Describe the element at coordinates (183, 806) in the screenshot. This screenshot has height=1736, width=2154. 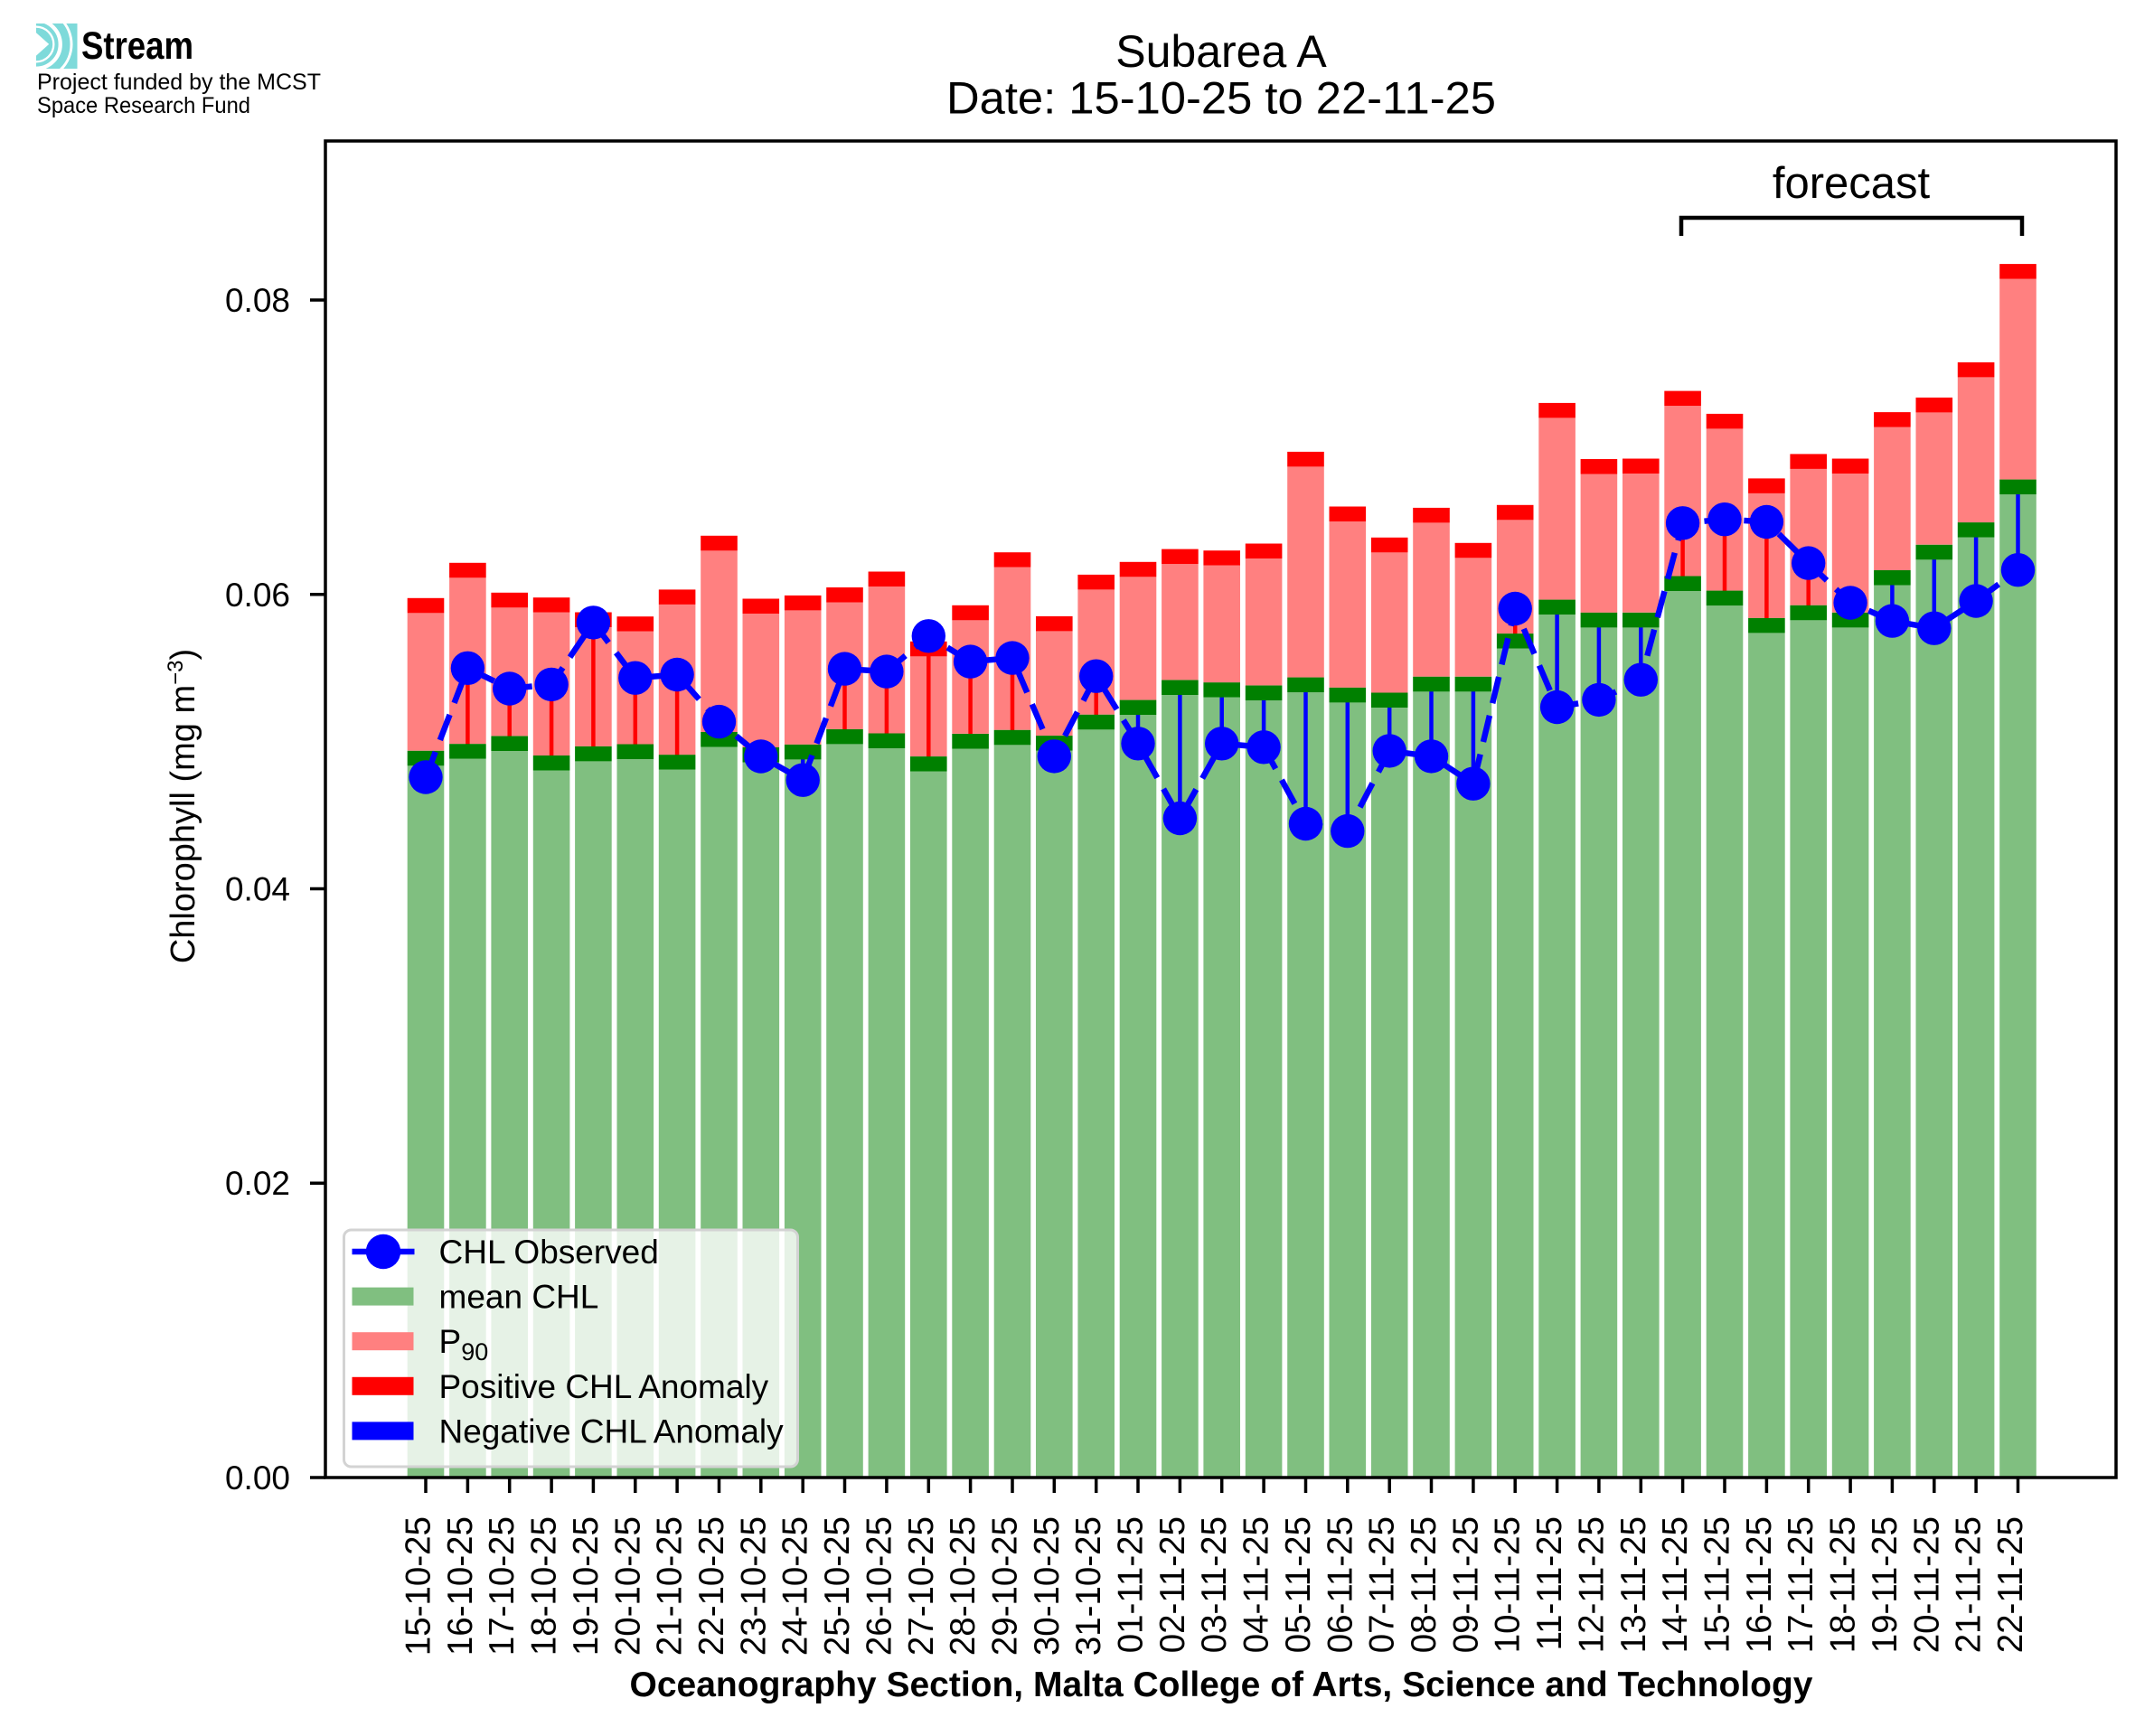
I see `svg-text: Chlorophyll (mg m−3)` at that location.